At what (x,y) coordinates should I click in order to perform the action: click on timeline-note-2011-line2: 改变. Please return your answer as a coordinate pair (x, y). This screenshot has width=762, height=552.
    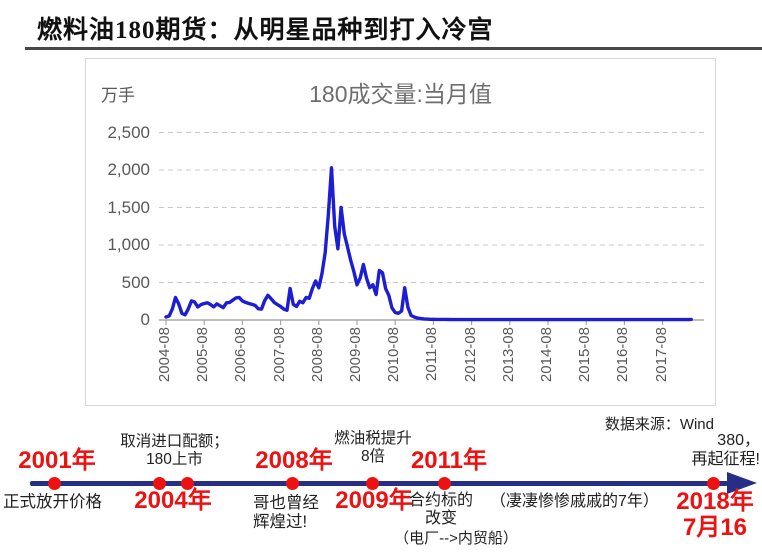
    Looking at the image, I should click on (440, 518).